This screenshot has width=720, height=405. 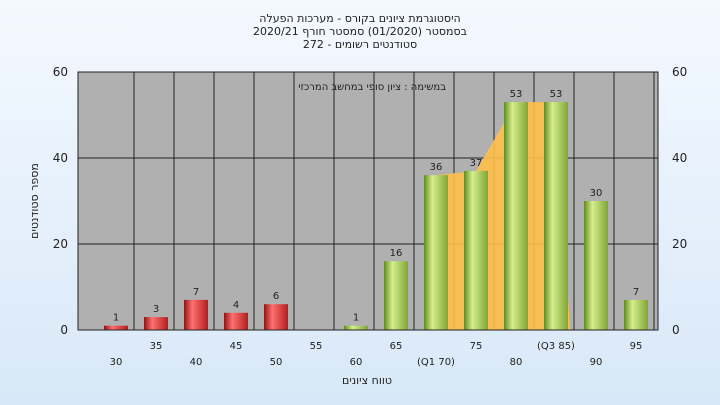 I want to click on x-tick-label: 50, so click(x=276, y=362).